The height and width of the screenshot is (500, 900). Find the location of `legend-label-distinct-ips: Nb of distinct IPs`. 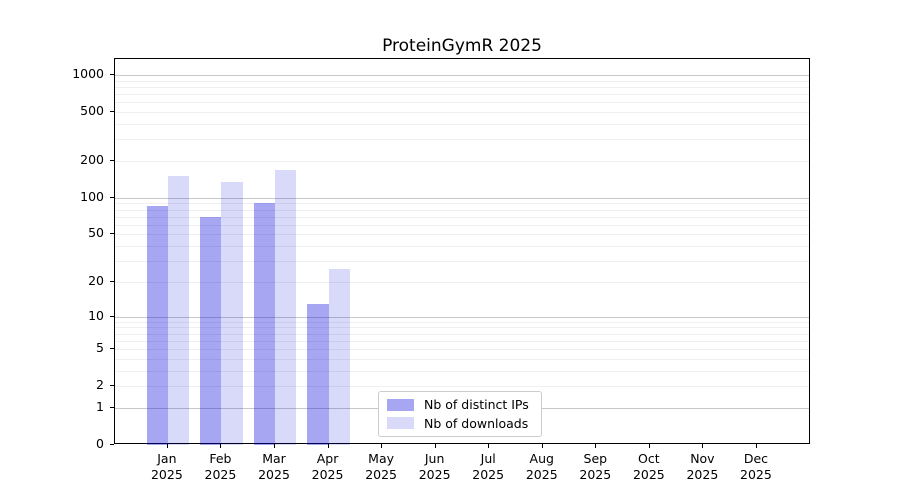

legend-label-distinct-ips: Nb of distinct IPs is located at coordinates (476, 405).